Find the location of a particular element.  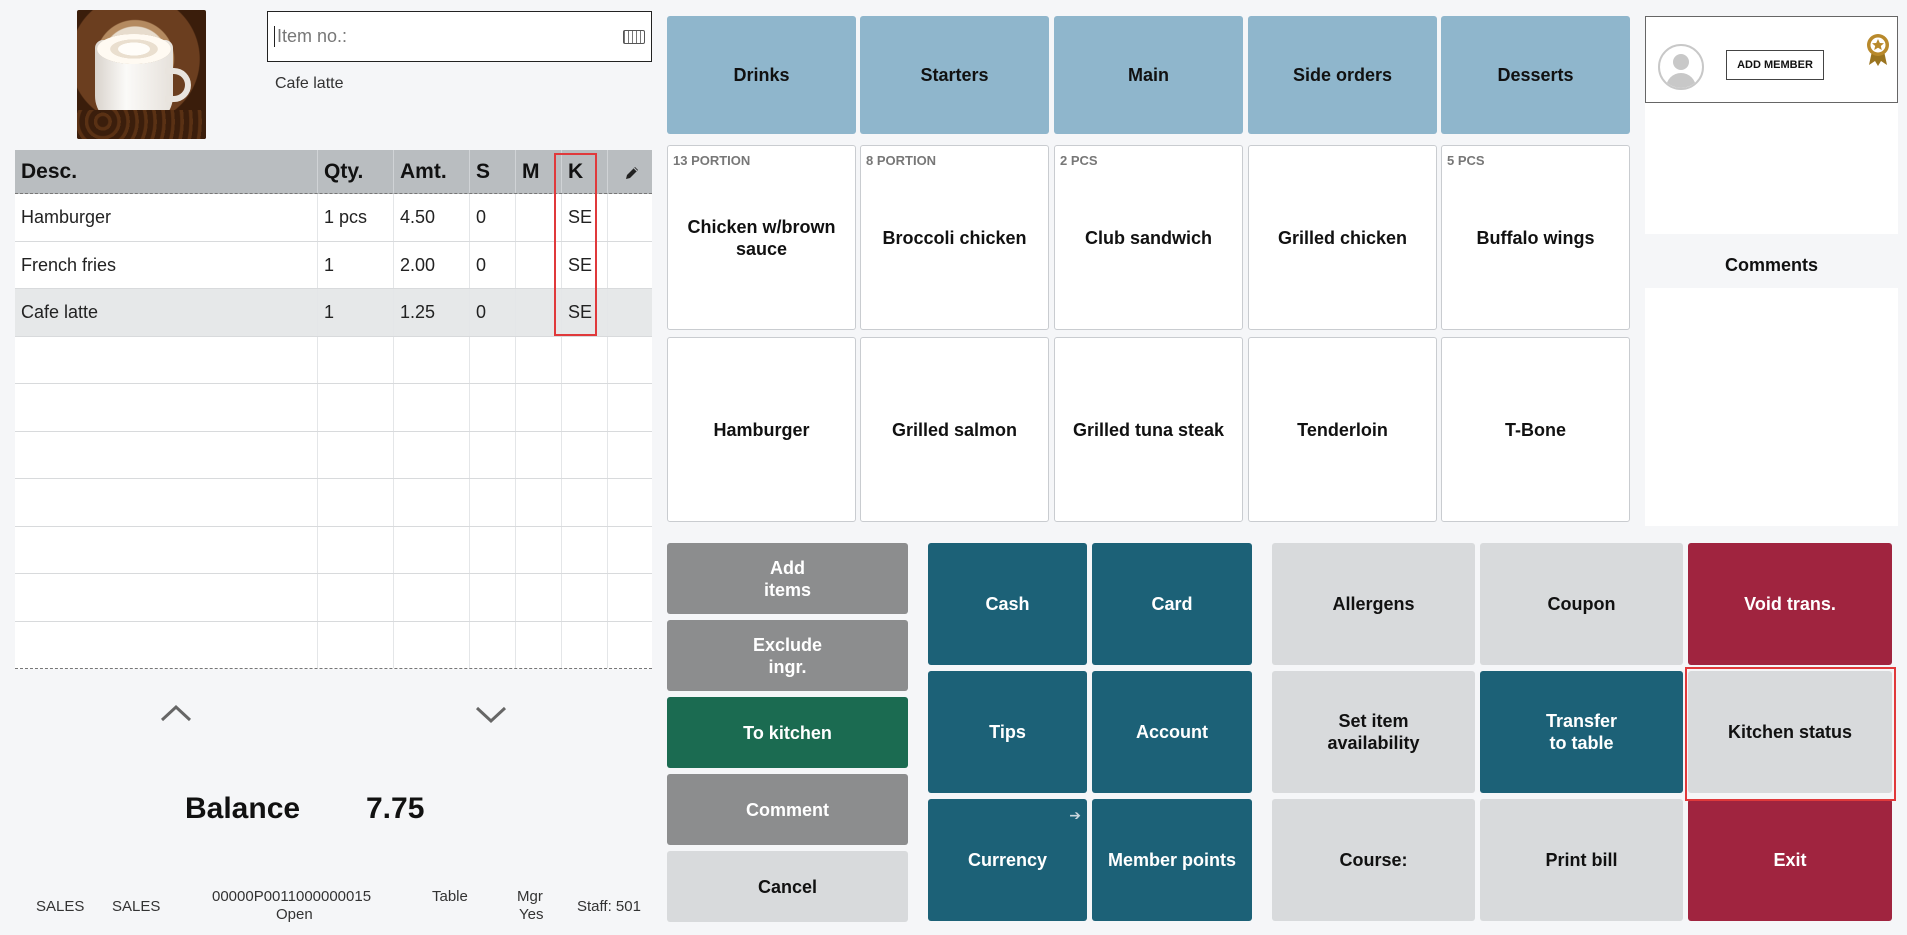

product-tile: Grilled salmon is located at coordinates (954, 429).